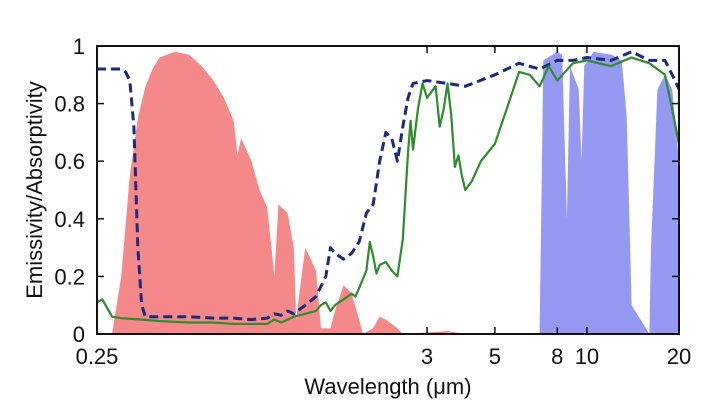  Describe the element at coordinates (427, 356) in the screenshot. I see `x-tick-label: 3` at that location.